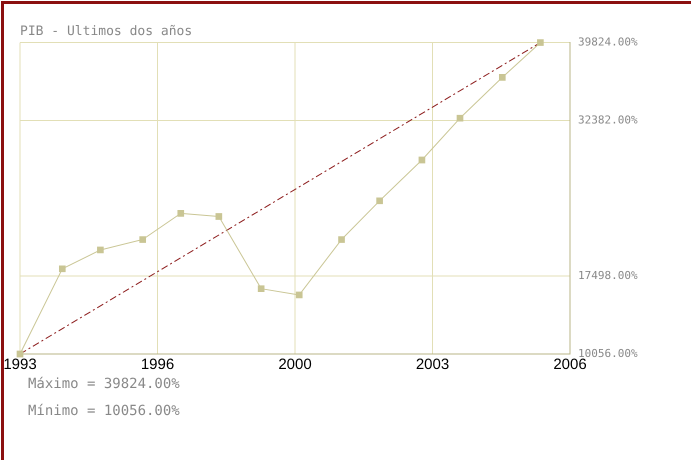  Describe the element at coordinates (104, 384) in the screenshot. I see `text: Máximo = 39824.00%` at that location.